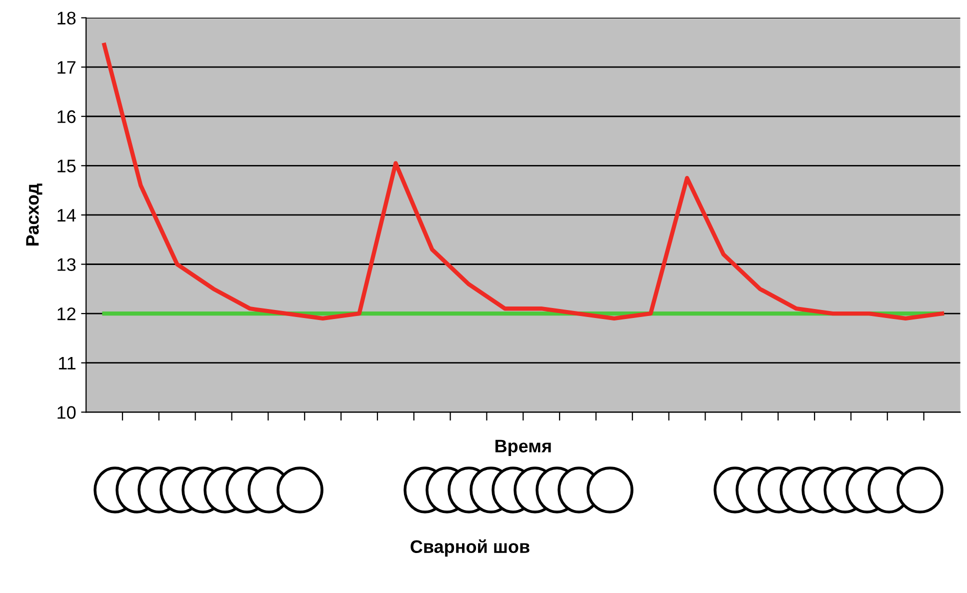 The height and width of the screenshot is (593, 967). What do you see at coordinates (67, 67) in the screenshot?
I see `y-tick-label: 17` at bounding box center [67, 67].